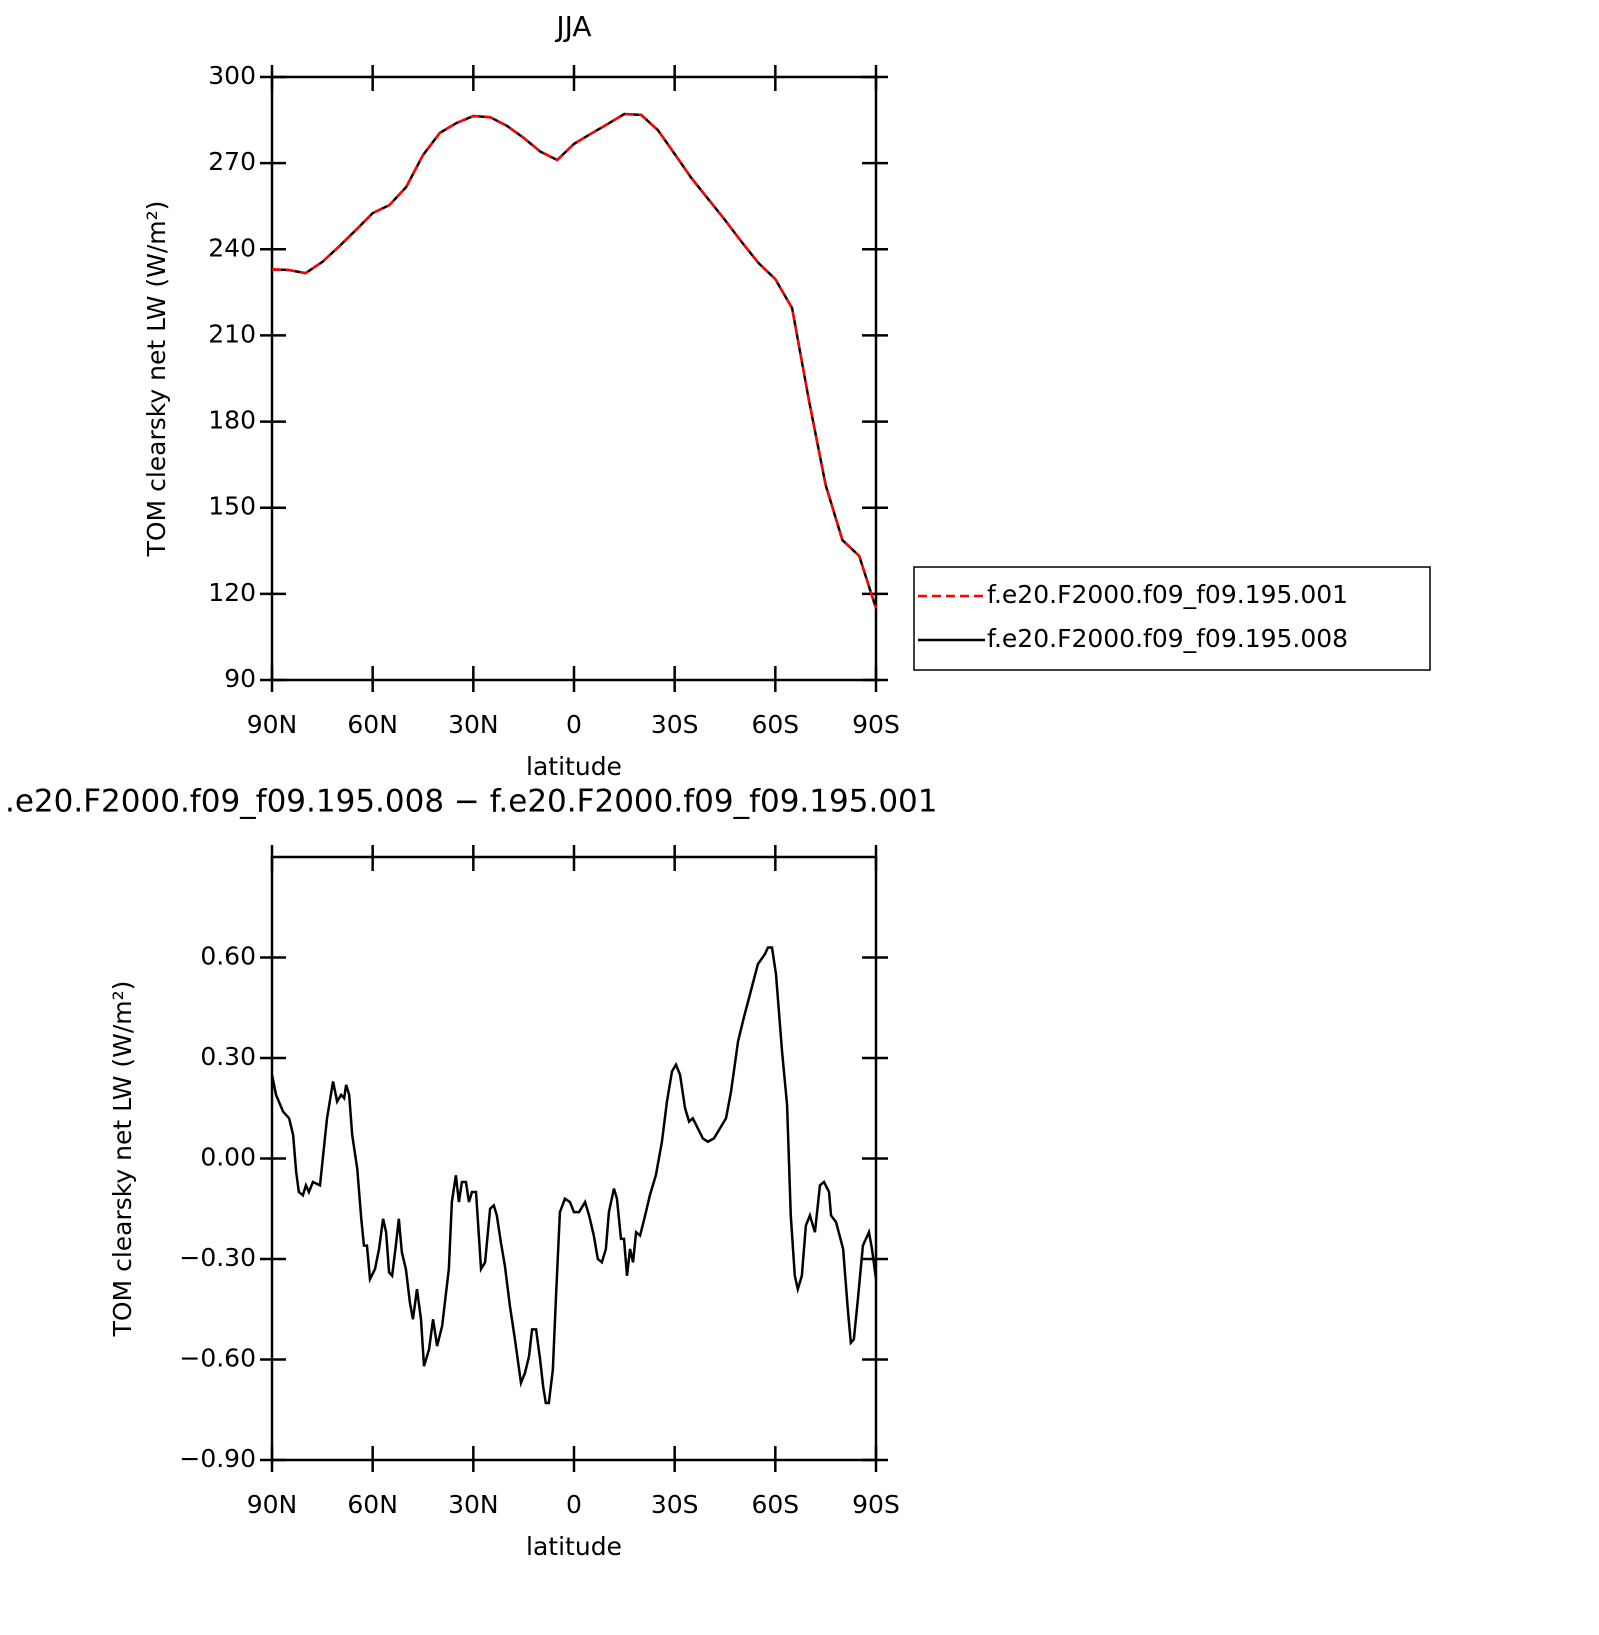 This screenshot has width=1599, height=1635. What do you see at coordinates (228, 956) in the screenshot?
I see `y-tick-label: 0.60` at bounding box center [228, 956].